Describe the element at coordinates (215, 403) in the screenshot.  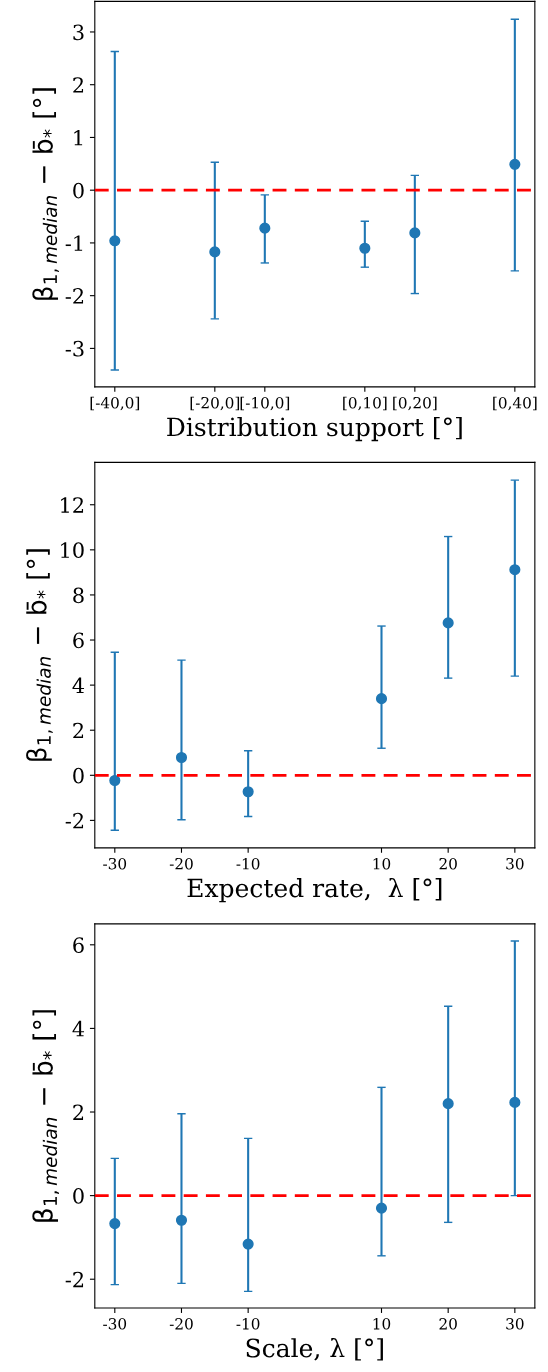
I see `x-tick-label: [-20,0]` at that location.